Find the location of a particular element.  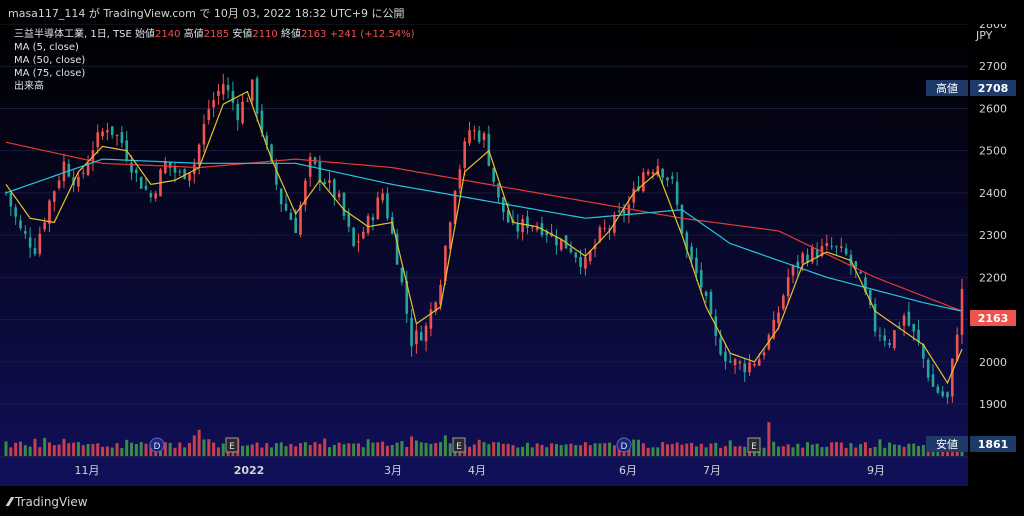

high-price-badge: 高値 2708 is located at coordinates (971, 88).